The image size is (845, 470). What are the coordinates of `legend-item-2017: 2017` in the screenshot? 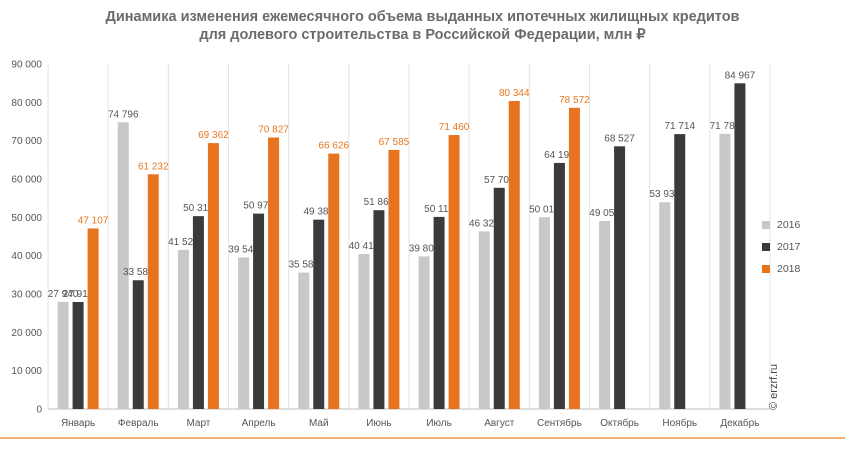 It's located at (781, 247).